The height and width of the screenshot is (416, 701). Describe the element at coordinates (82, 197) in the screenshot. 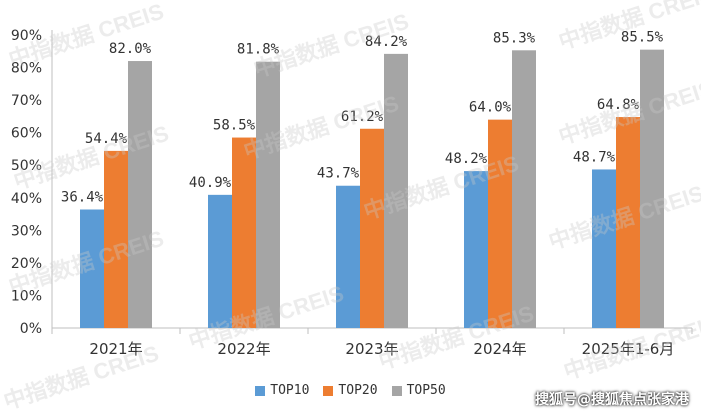

I see `data-label-top10-0: 36.4%` at that location.